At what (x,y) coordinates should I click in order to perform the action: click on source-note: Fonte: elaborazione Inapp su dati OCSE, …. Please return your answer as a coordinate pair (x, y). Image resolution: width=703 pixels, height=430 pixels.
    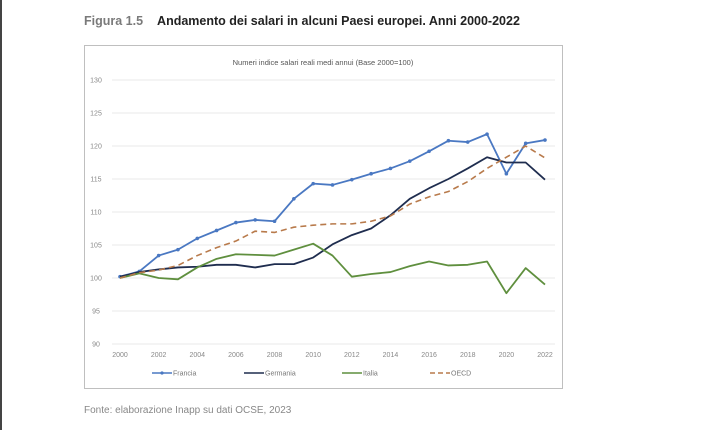
    Looking at the image, I should click on (188, 410).